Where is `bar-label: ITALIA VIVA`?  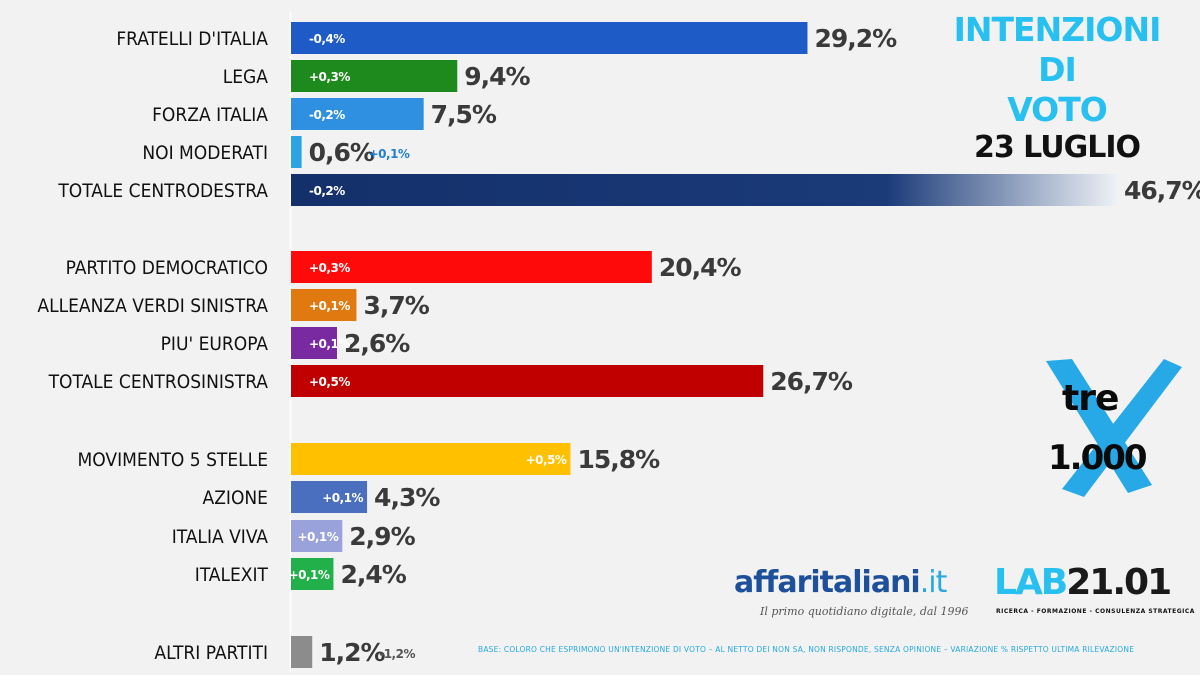
bar-label: ITALIA VIVA is located at coordinates (220, 537).